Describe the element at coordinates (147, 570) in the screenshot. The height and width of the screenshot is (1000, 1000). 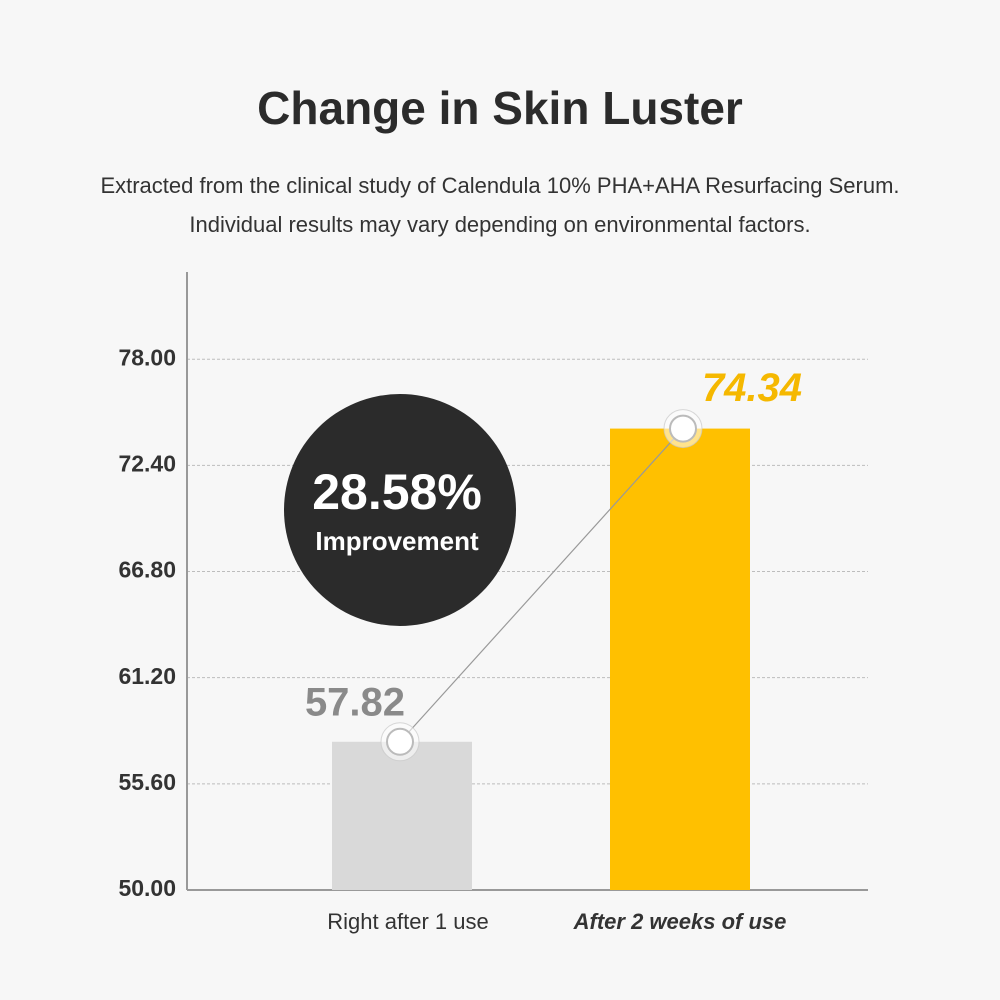
I see `y-tick-label: 66.80` at that location.